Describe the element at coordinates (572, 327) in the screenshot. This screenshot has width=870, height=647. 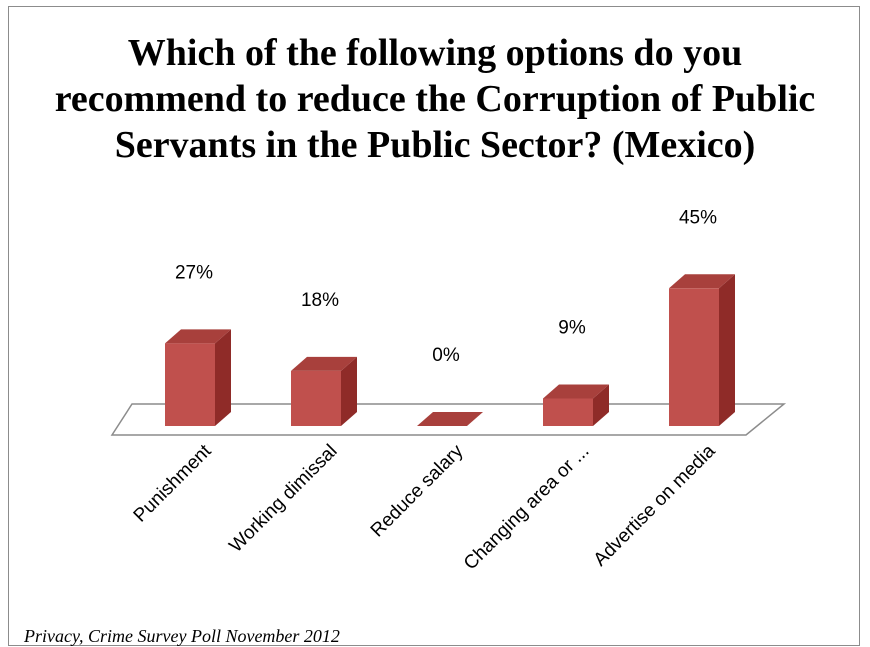
I see `value-label: 9%` at that location.